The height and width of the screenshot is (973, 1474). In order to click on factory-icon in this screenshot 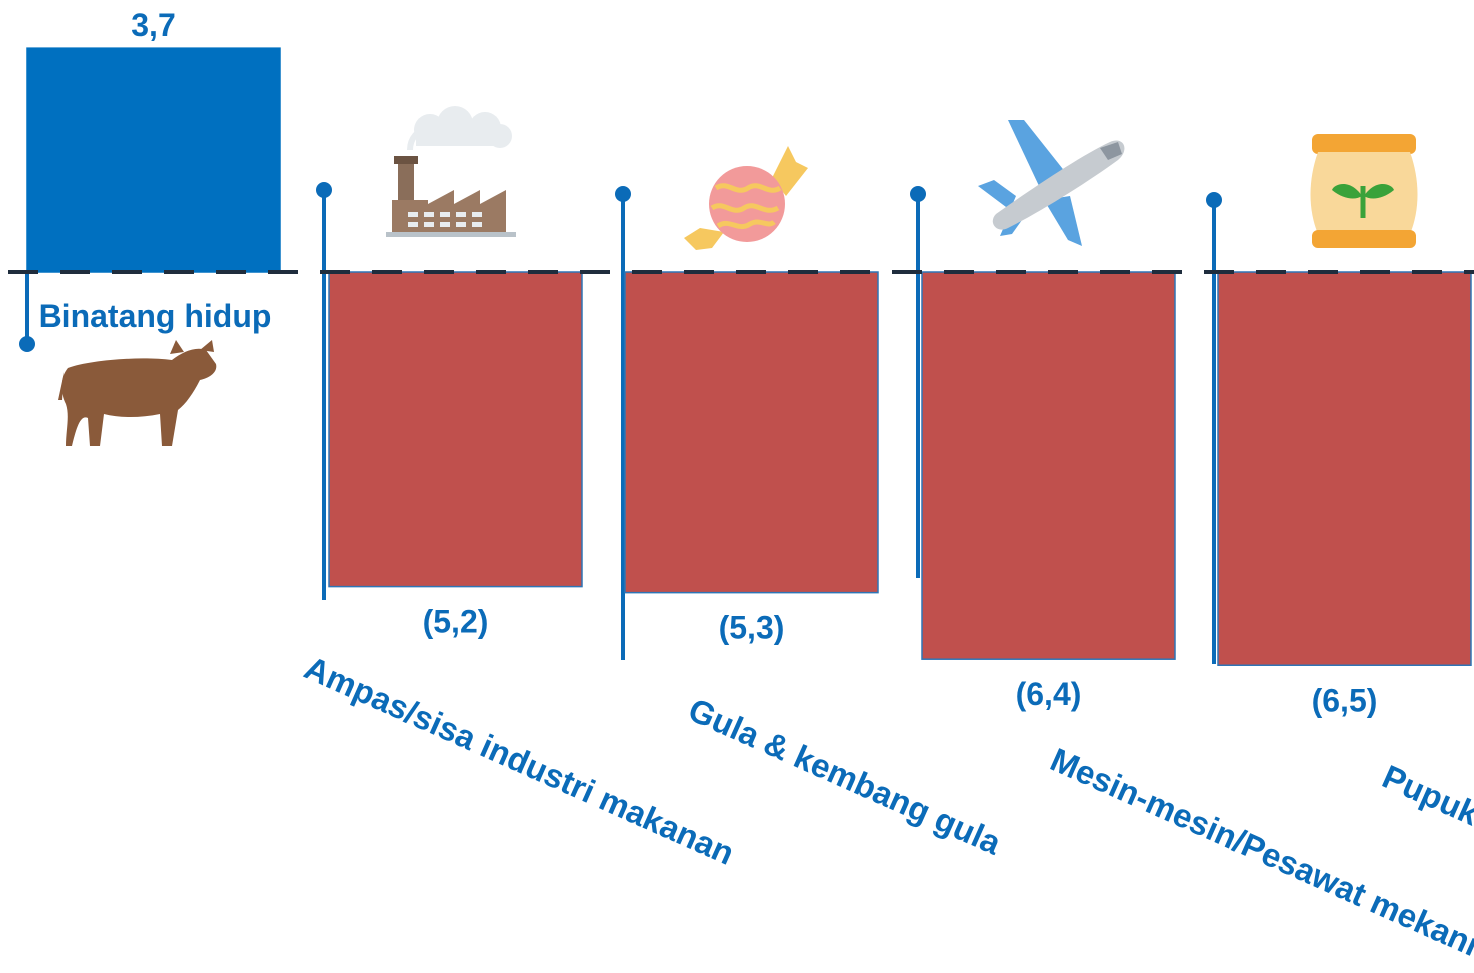, I will do `click(451, 171)`.